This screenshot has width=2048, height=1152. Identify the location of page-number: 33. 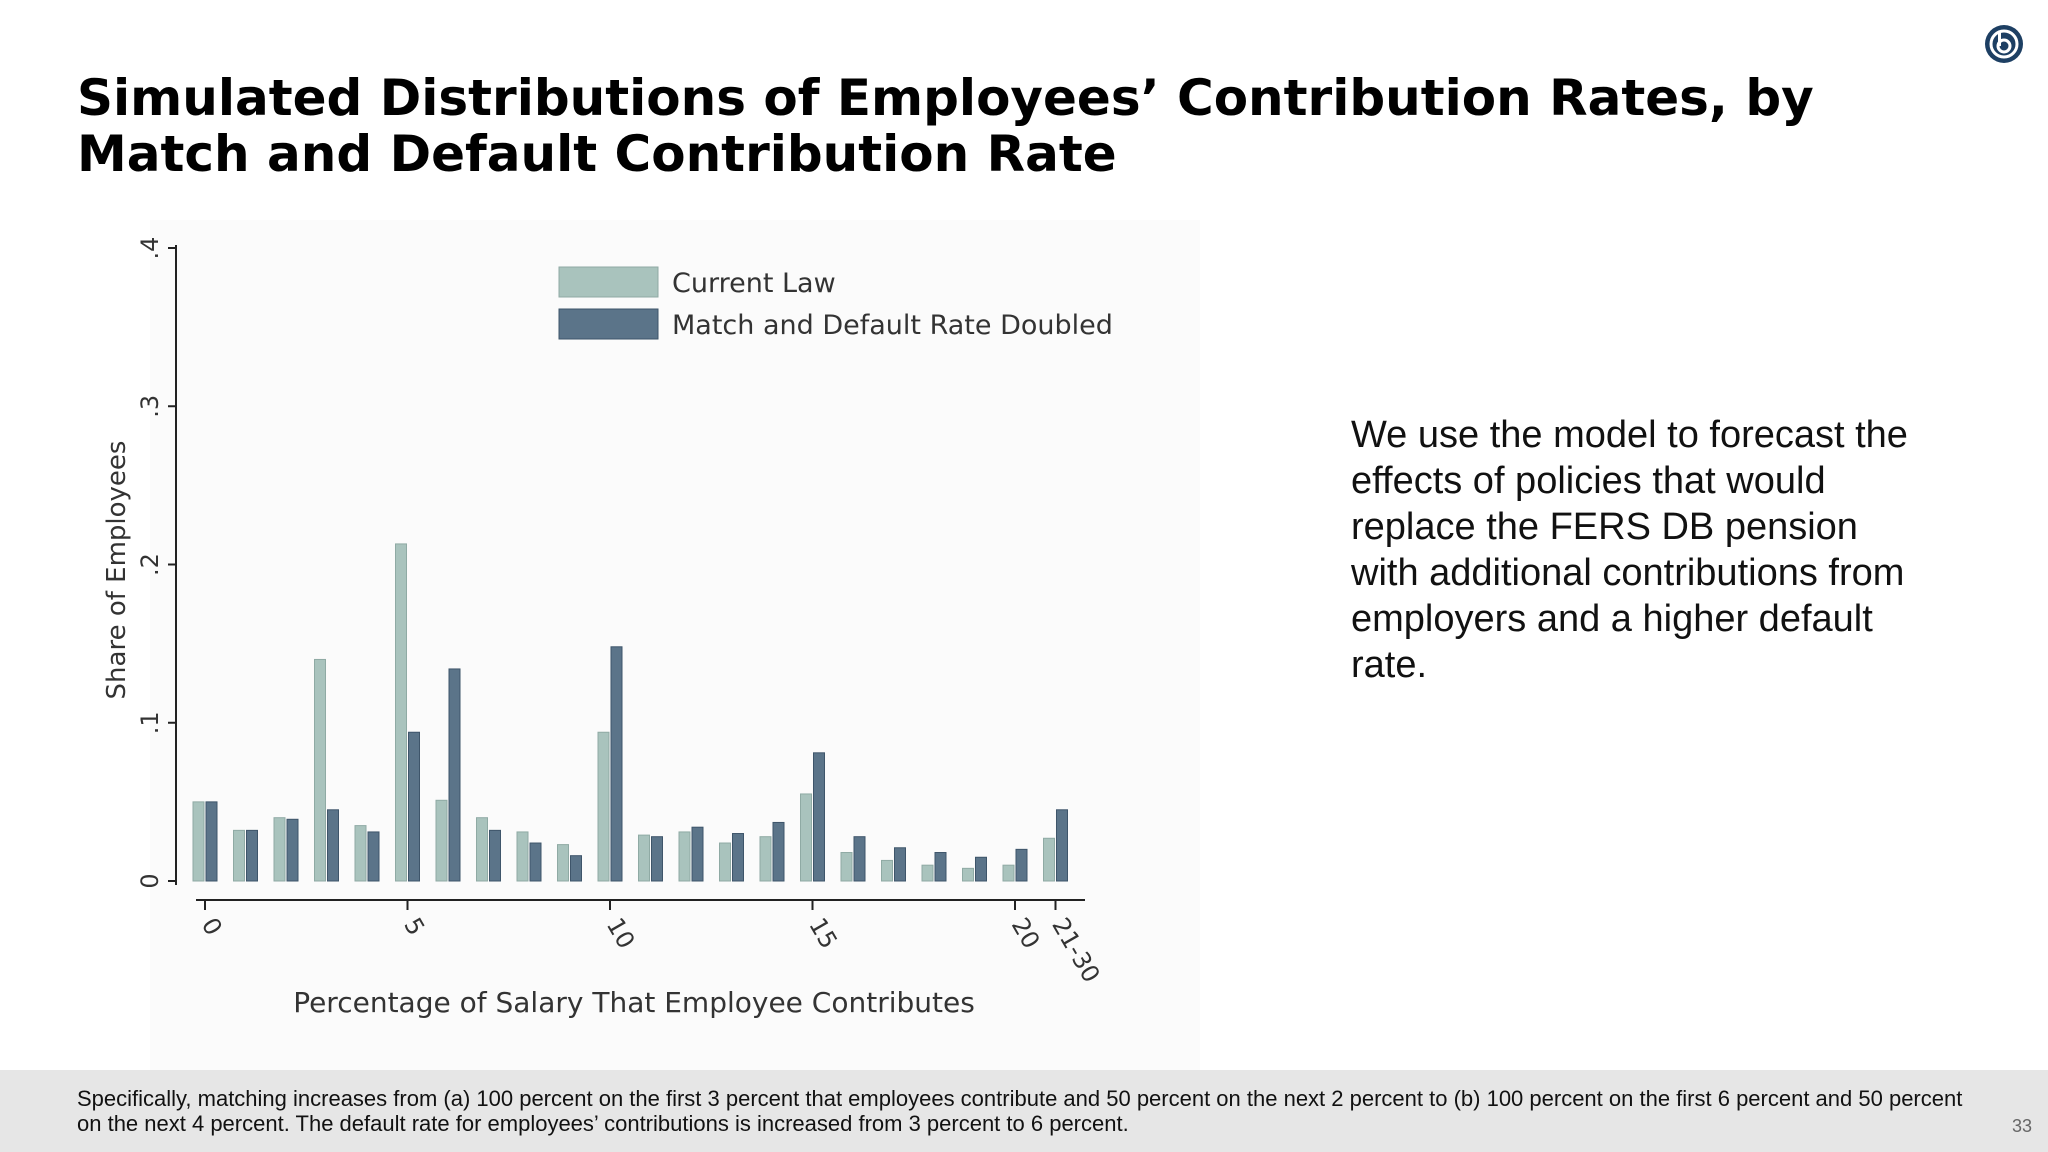
(2021, 1126).